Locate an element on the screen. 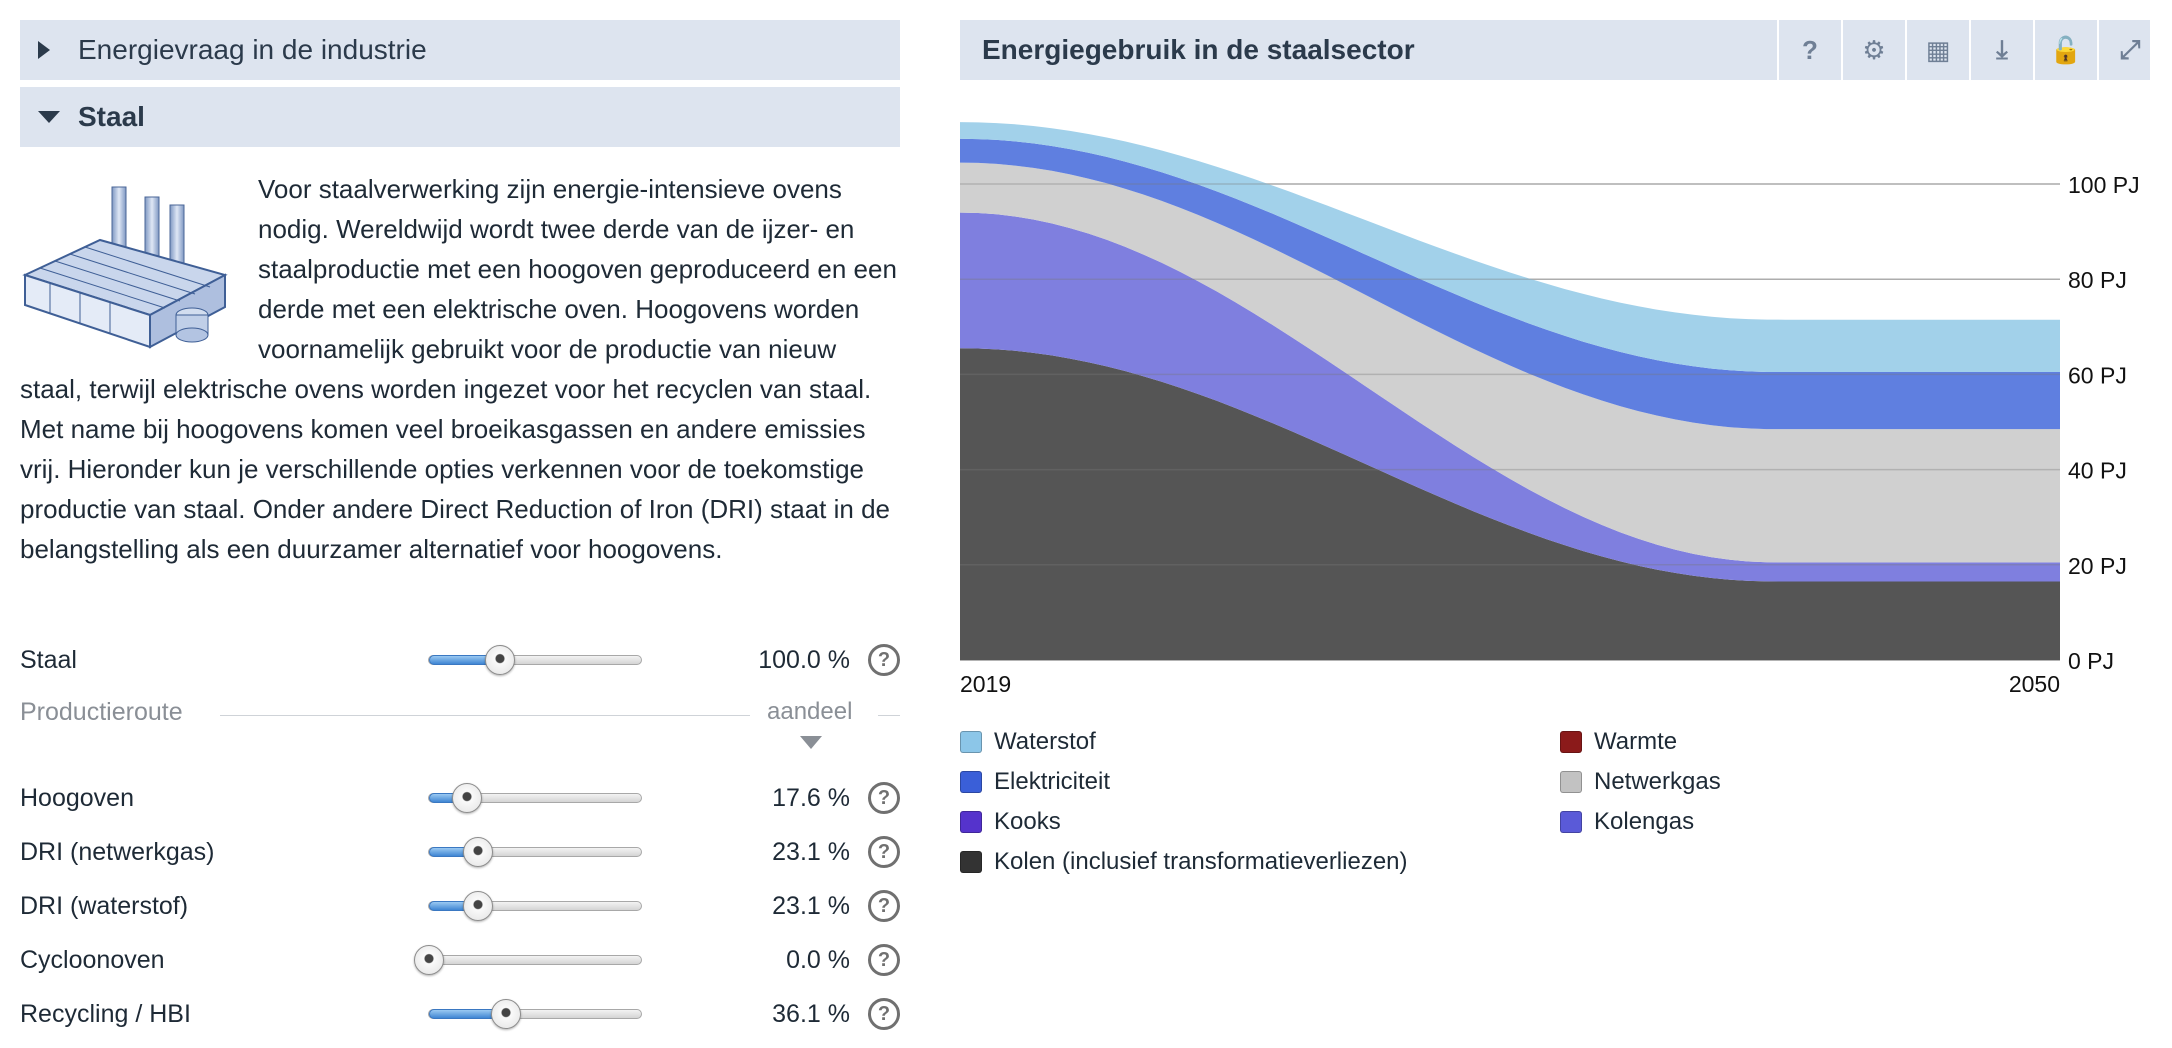  legend-item-warmte: Warmte is located at coordinates (1618, 742).